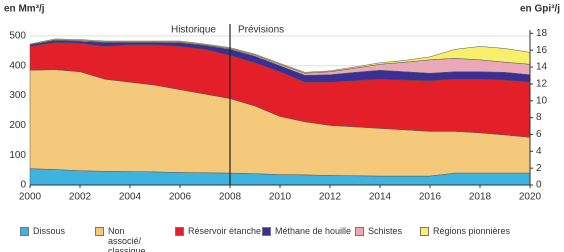  I want to click on y2-tick-label: 4, so click(539, 151).